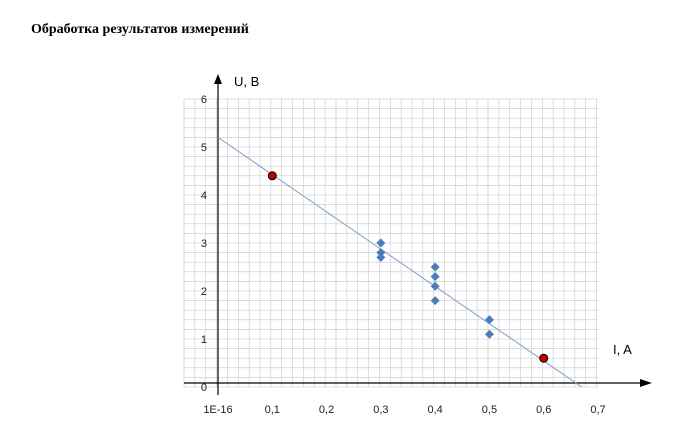 The height and width of the screenshot is (436, 700). Describe the element at coordinates (326, 410) in the screenshot. I see `x-tick-label: 0,2` at that location.